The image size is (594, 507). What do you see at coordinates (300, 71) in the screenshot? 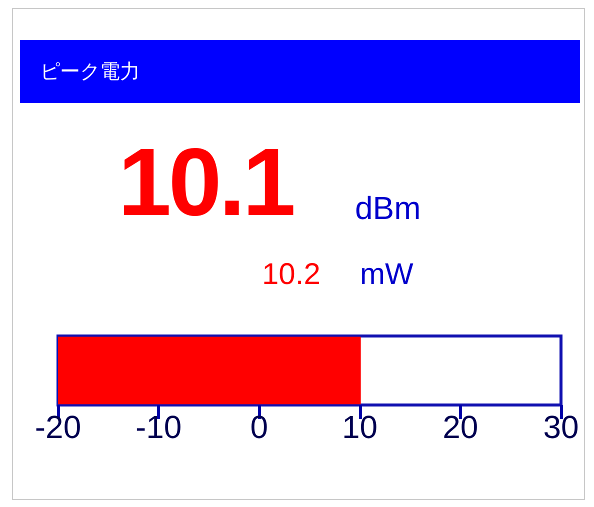
I see `chart-title: ピーク電力` at bounding box center [300, 71].